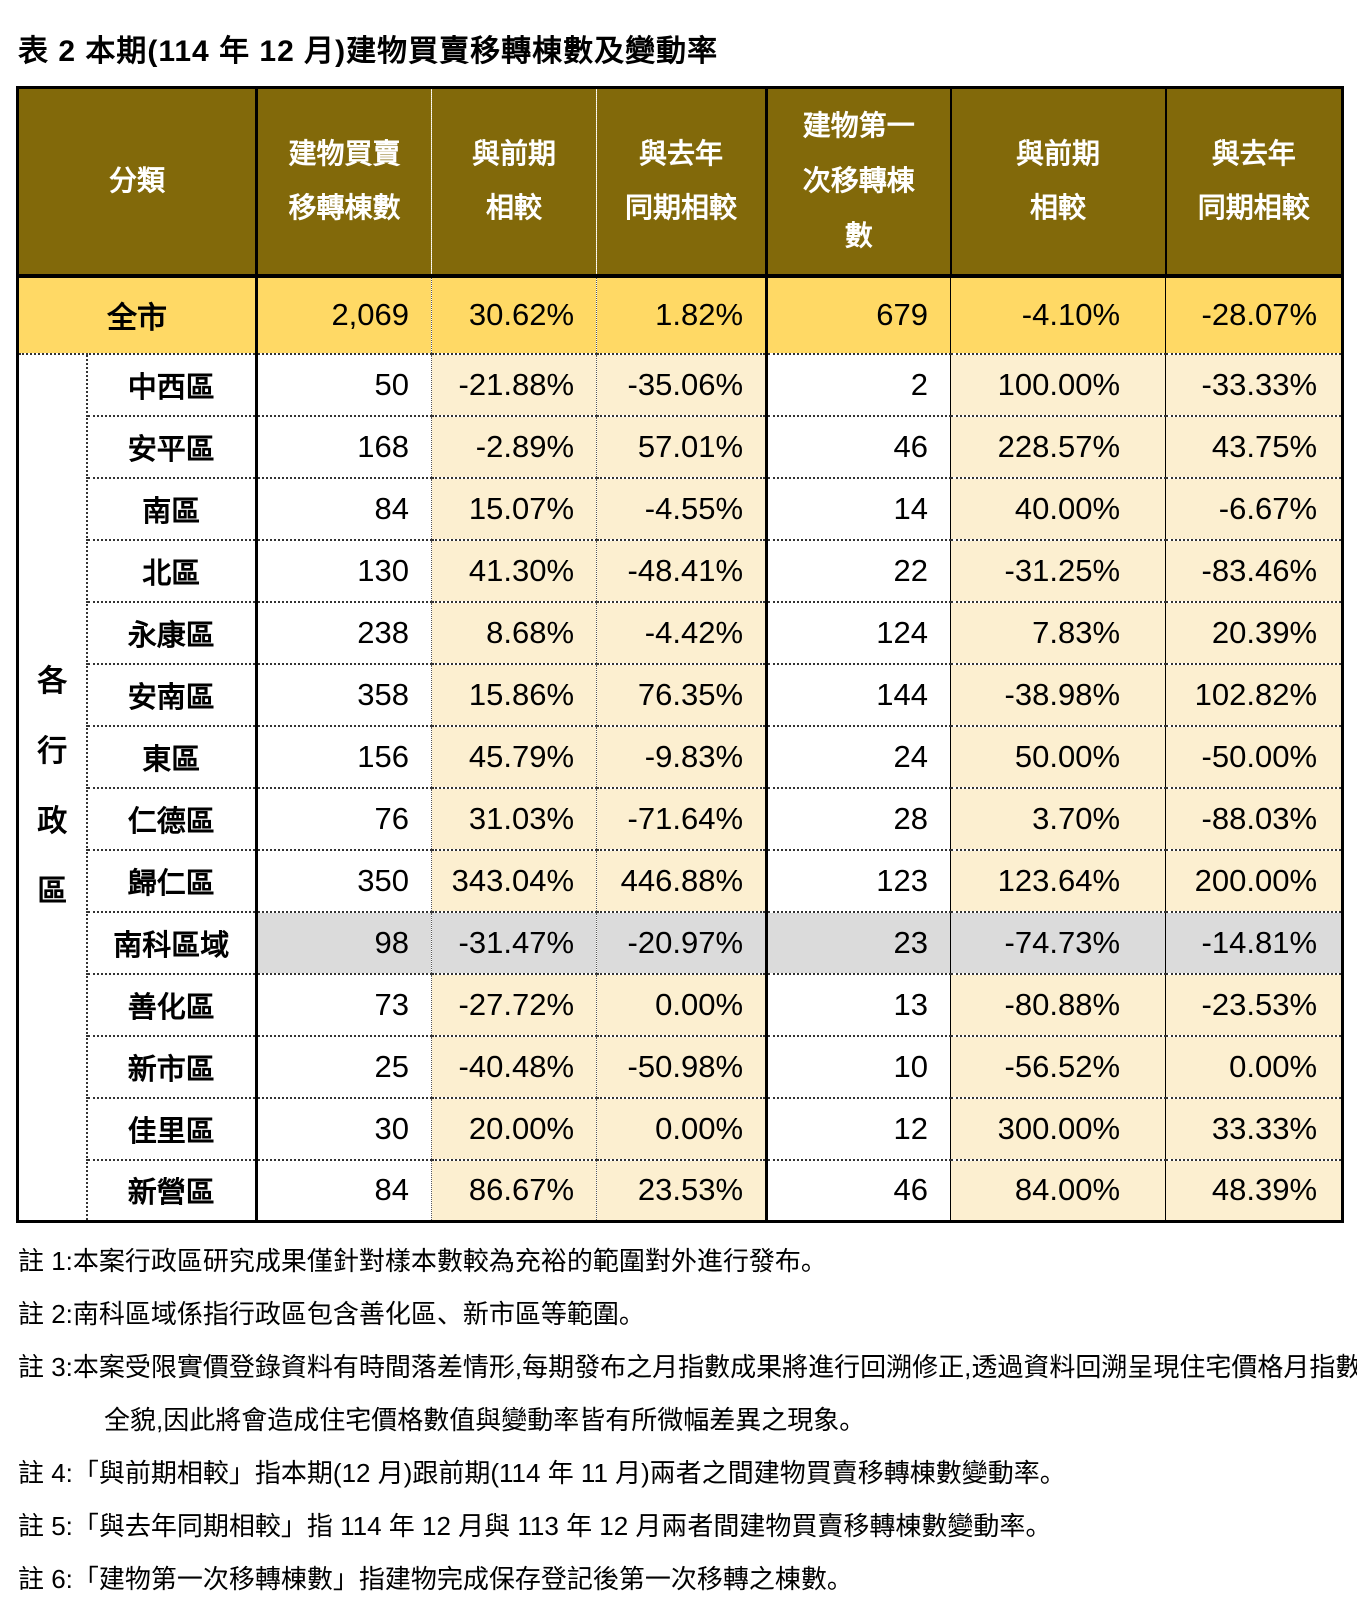 The image size is (1357, 1606). I want to click on group-label-char: 行, so click(52, 752).